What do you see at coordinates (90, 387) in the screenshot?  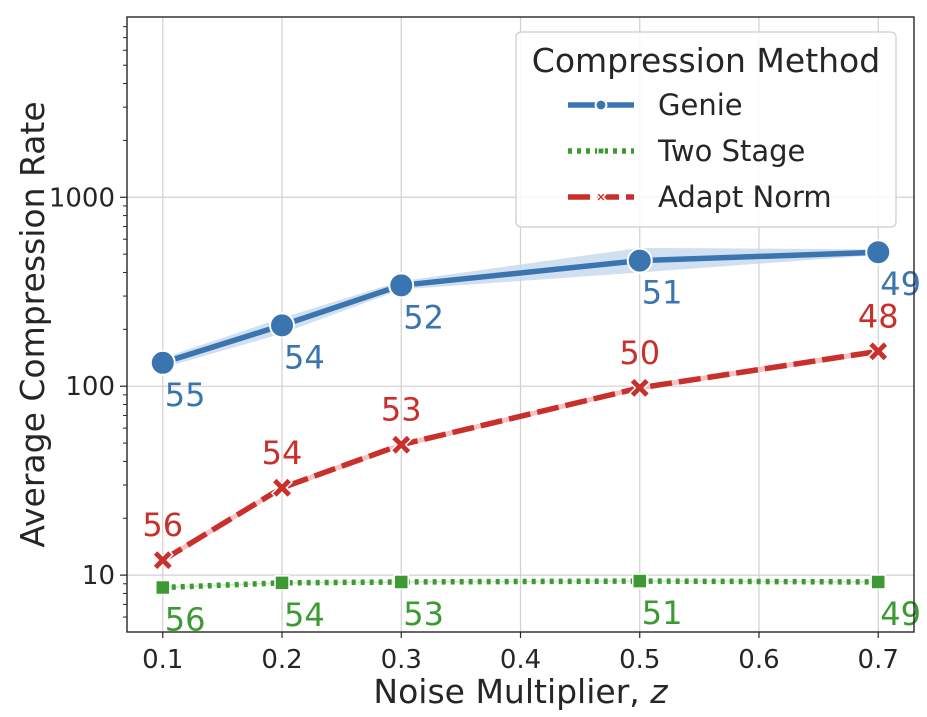 I see `y-tick-label: 100` at bounding box center [90, 387].